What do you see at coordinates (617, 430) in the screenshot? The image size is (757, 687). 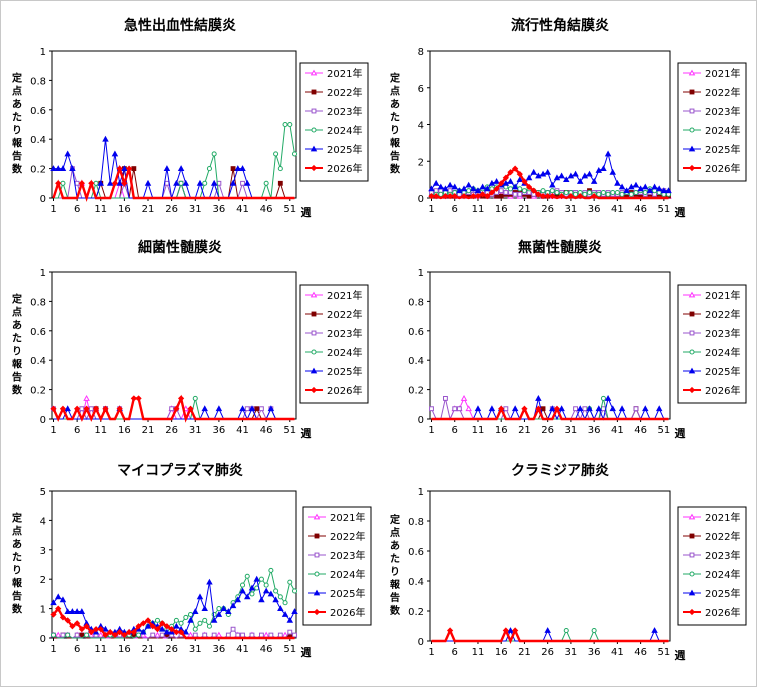 I see `x-tick-label: 41` at bounding box center [617, 430].